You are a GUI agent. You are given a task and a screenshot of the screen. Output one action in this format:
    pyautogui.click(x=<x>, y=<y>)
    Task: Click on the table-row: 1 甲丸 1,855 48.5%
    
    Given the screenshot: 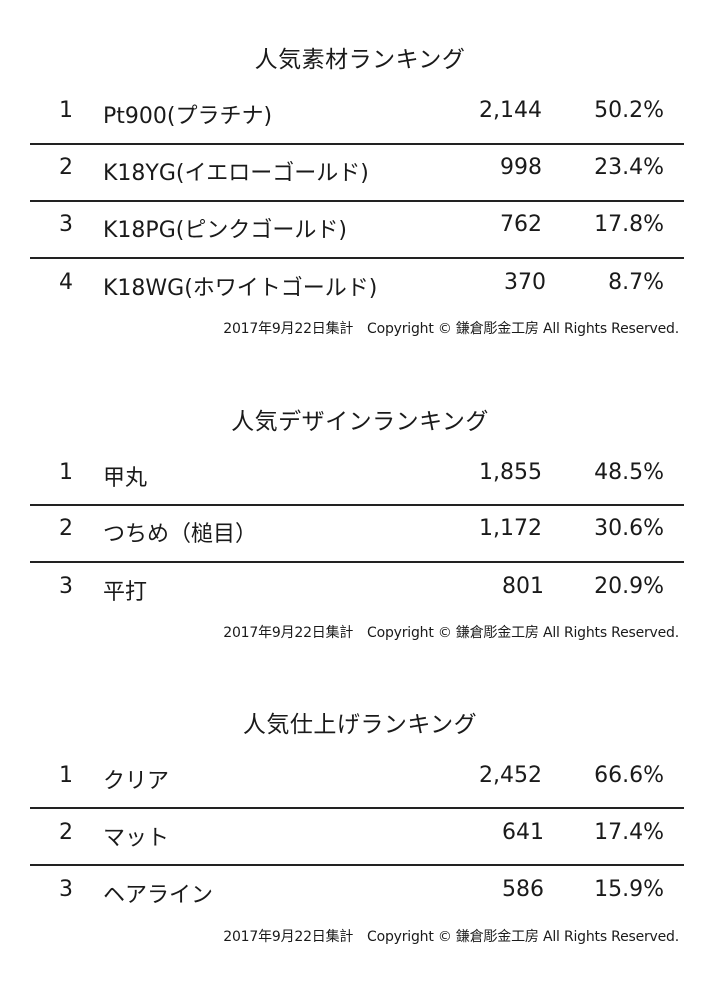 What is the action you would take?
    pyautogui.click(x=360, y=480)
    